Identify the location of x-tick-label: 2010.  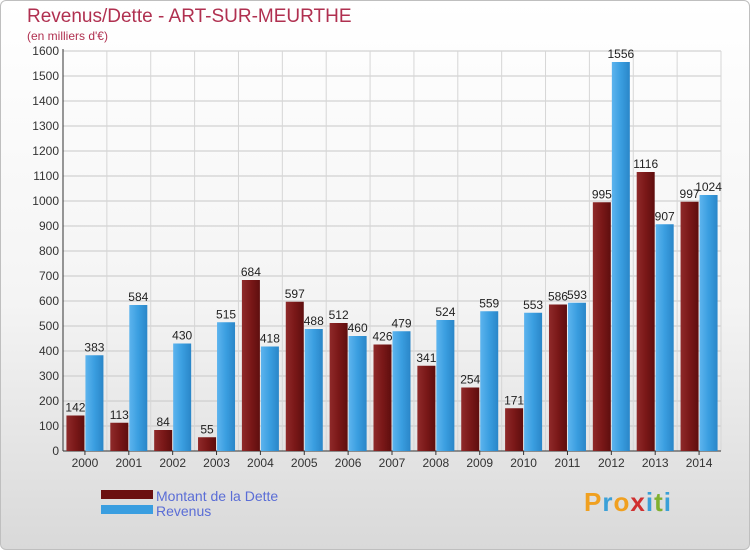
(523, 463).